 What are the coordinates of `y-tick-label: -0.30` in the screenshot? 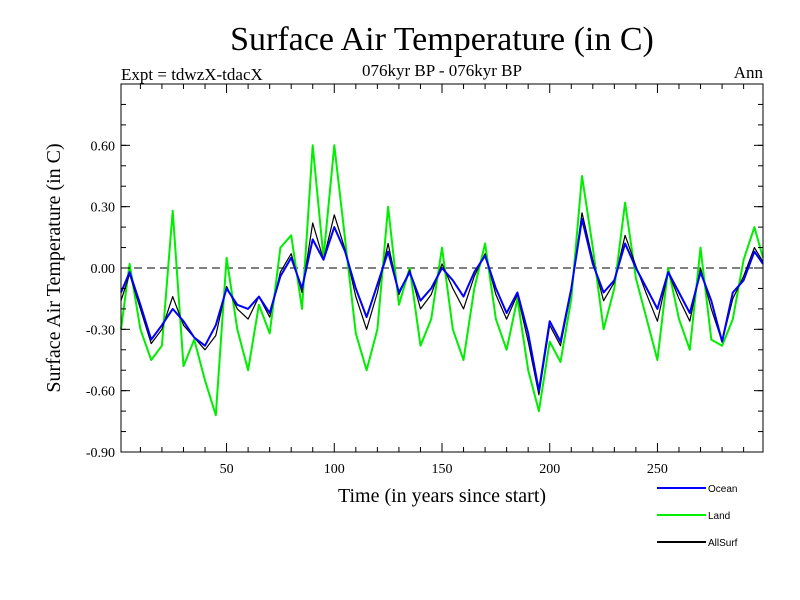 It's located at (100, 330).